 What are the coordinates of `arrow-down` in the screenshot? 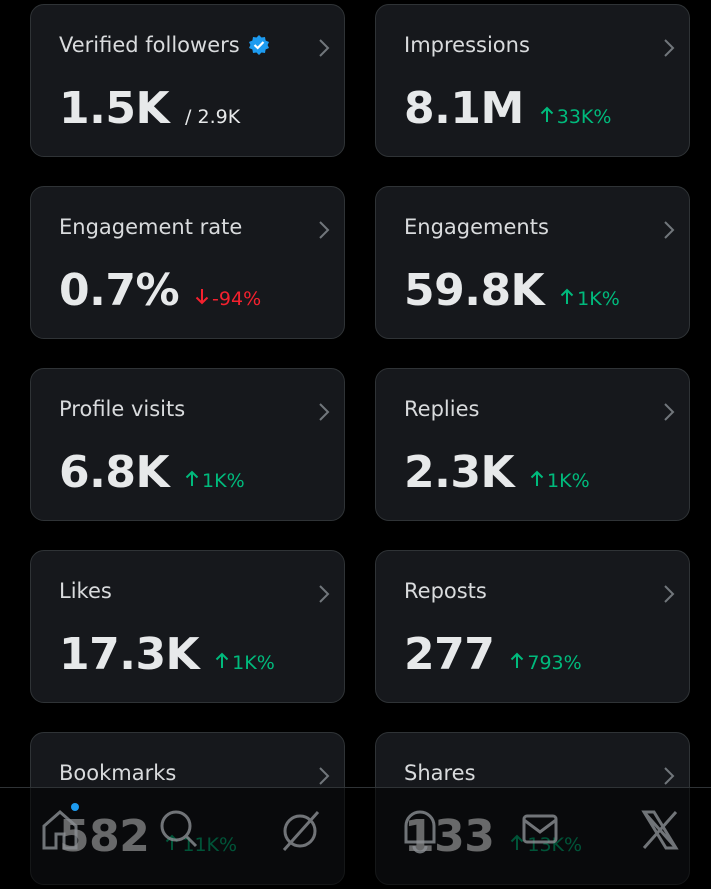 It's located at (202, 297).